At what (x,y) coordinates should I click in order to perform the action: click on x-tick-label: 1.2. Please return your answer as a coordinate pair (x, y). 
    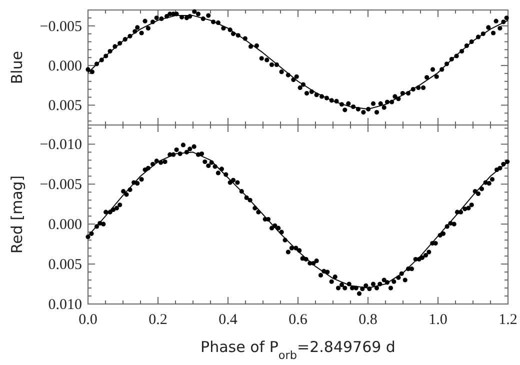
    Looking at the image, I should click on (508, 320).